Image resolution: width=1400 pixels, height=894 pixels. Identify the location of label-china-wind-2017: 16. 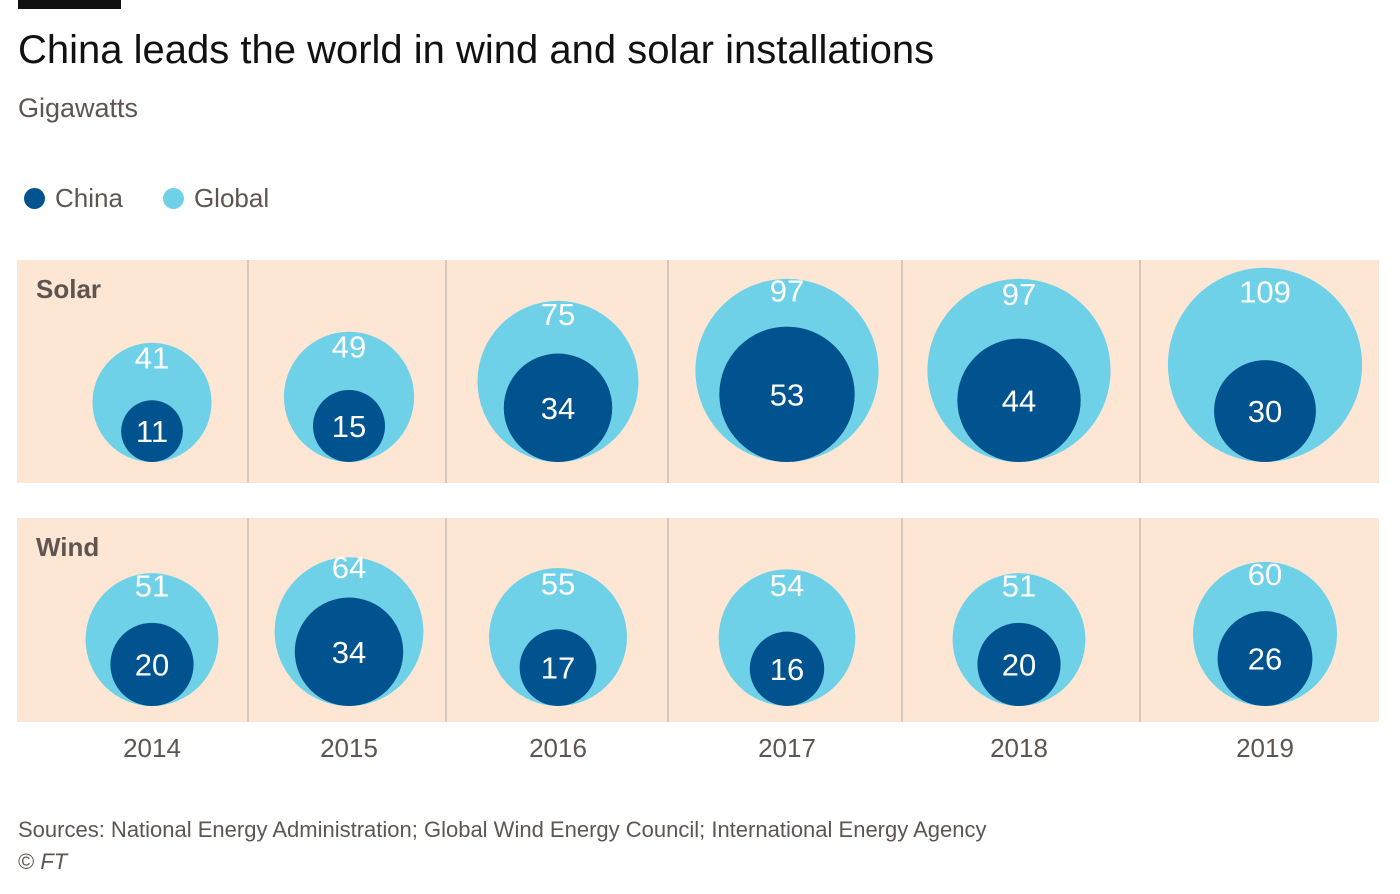
(787, 669).